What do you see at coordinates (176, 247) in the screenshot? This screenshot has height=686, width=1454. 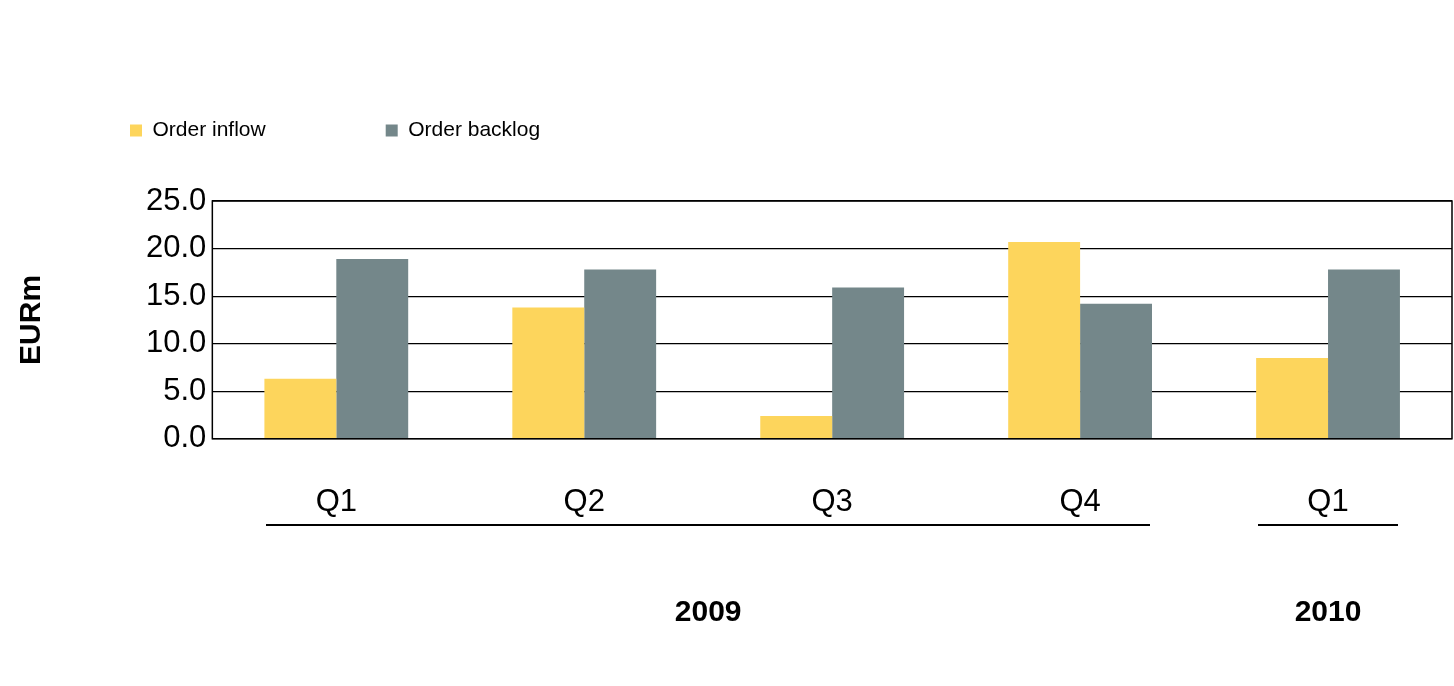 I see `y-tick-label: 20.0` at bounding box center [176, 247].